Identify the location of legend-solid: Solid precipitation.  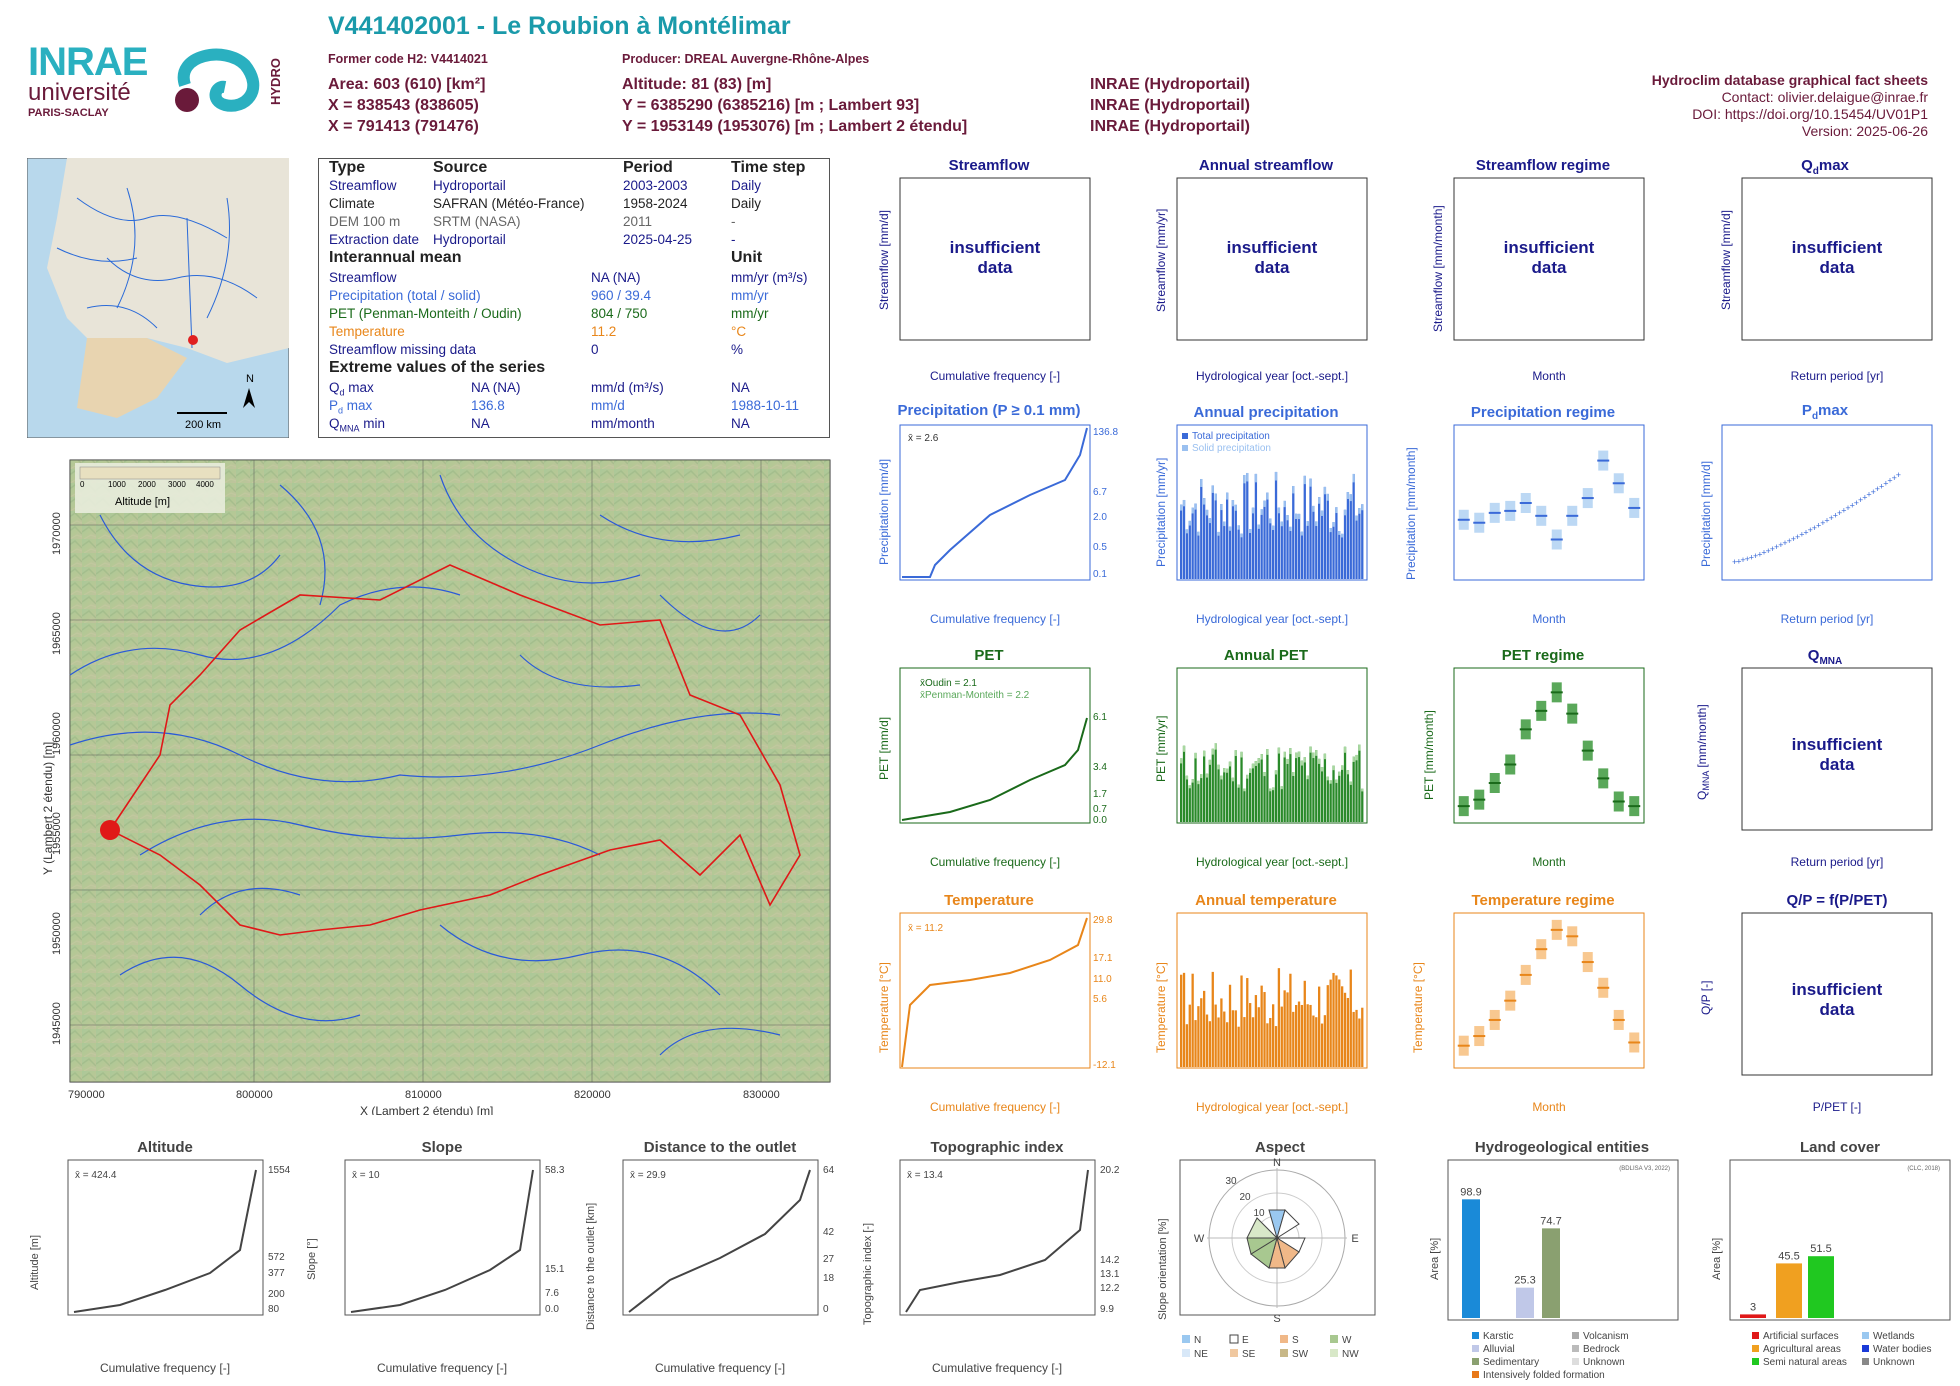
(1231, 448).